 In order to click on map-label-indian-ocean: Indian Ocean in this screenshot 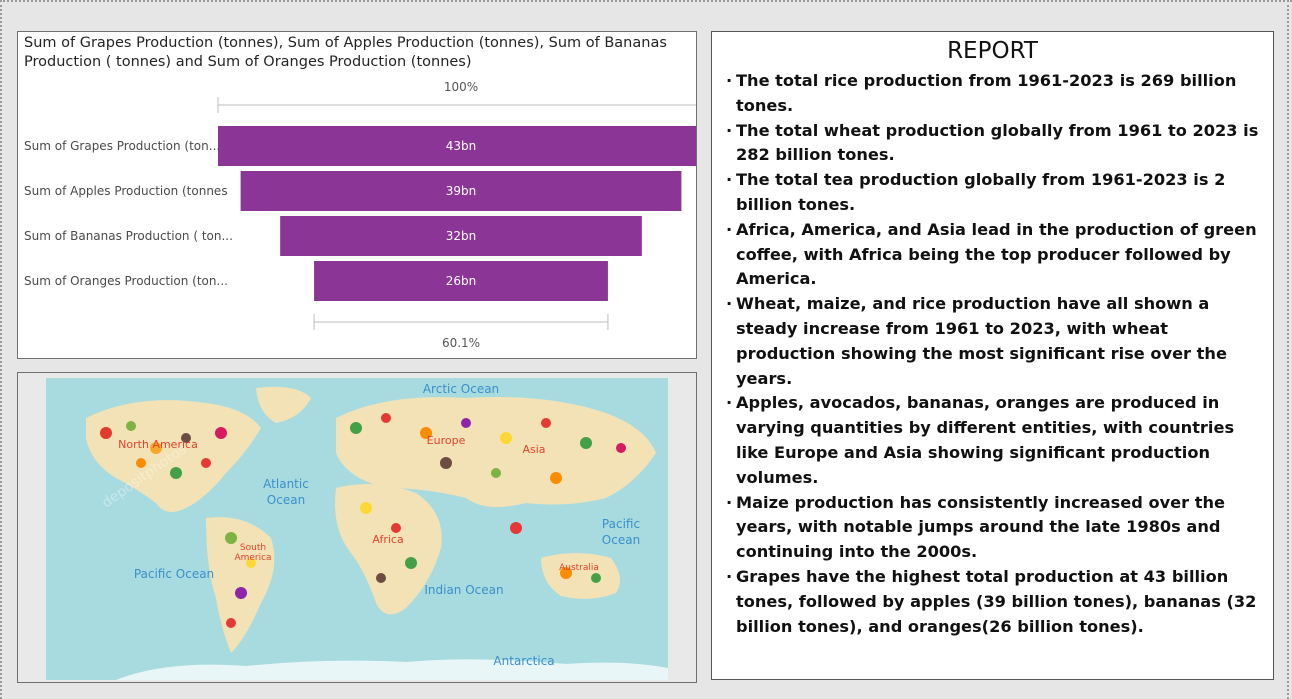, I will do `click(463, 590)`.